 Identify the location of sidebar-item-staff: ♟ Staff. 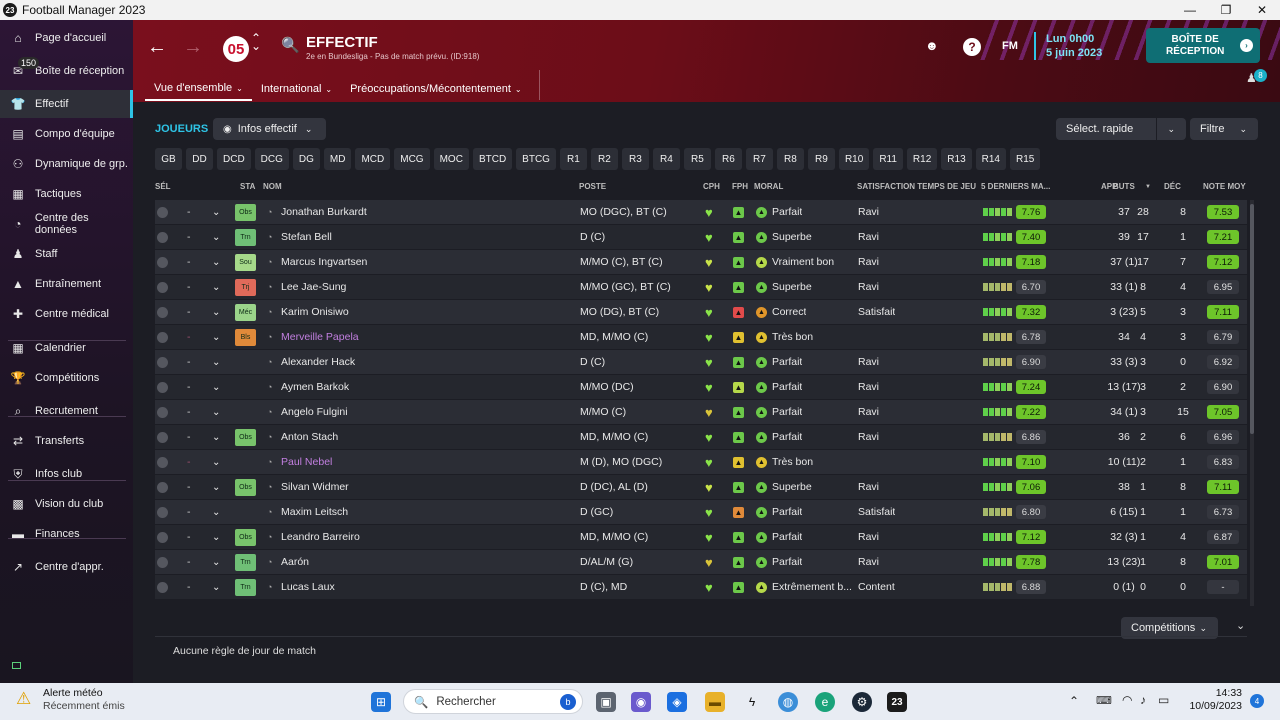
(66, 254).